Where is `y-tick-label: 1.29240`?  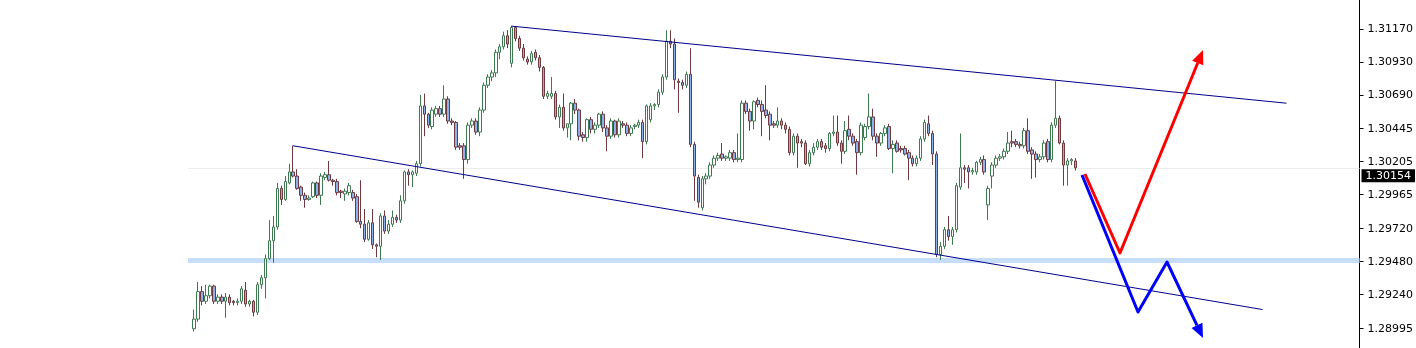 y-tick-label: 1.29240 is located at coordinates (1390, 294).